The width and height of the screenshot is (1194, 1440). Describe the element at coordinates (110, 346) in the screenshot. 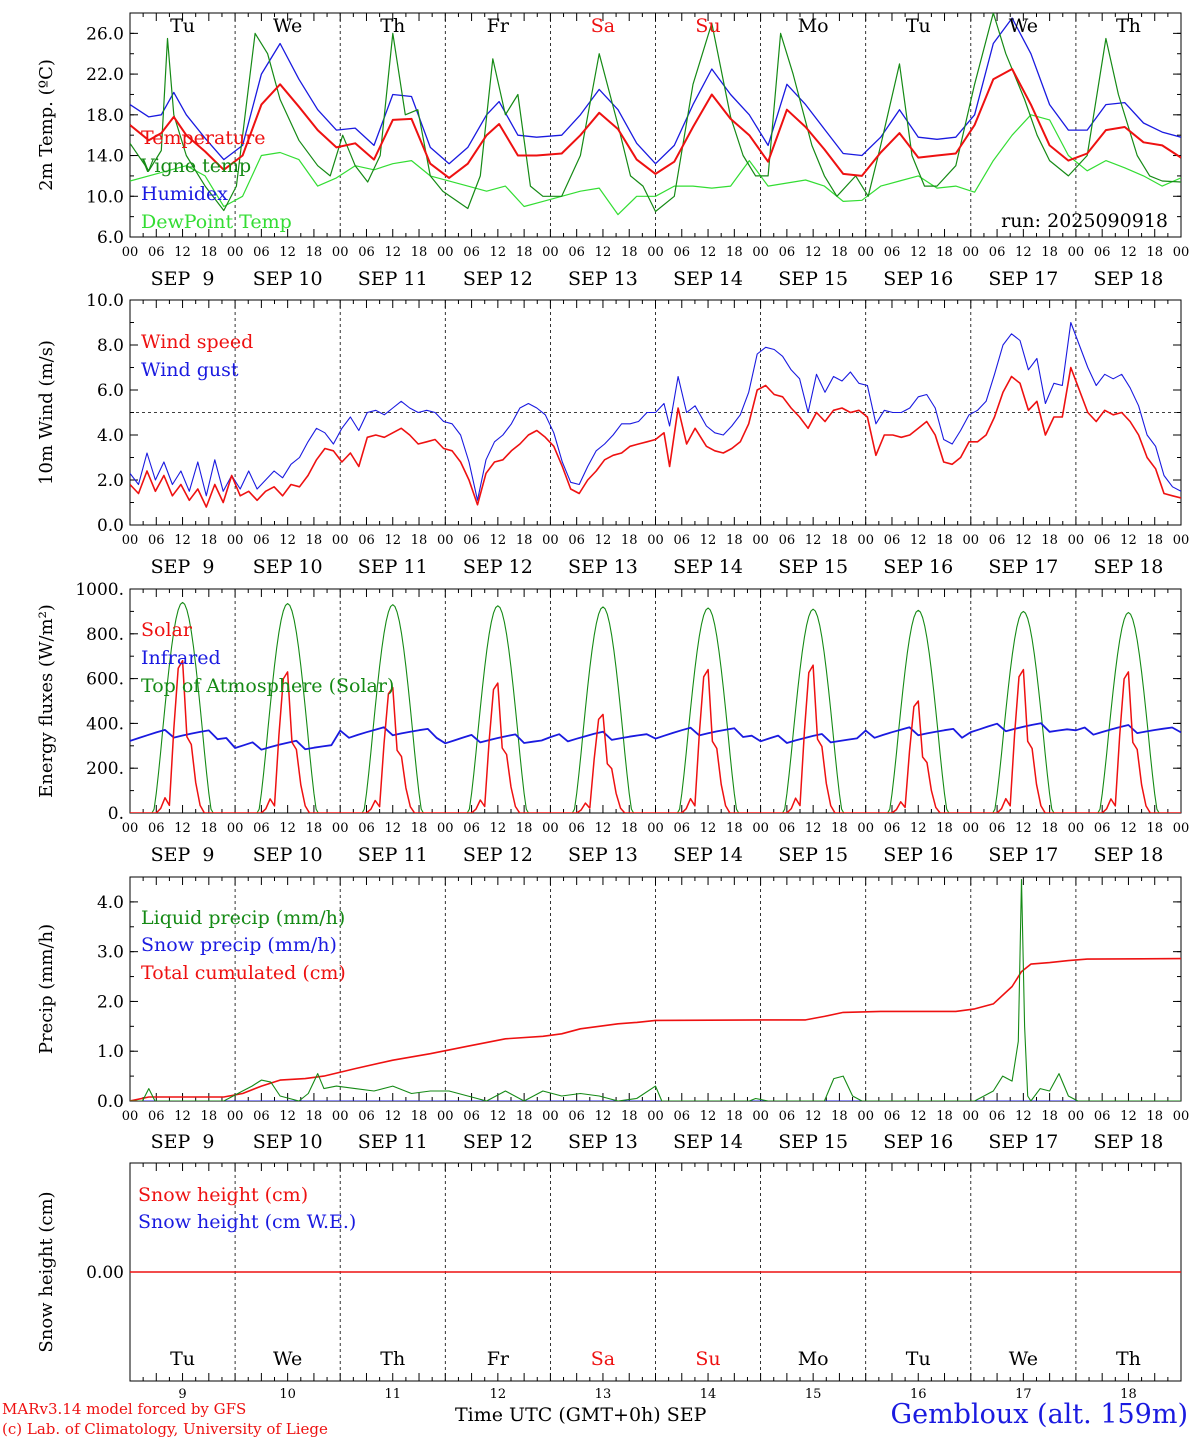

I see `y-tick-label: 8.0` at that location.